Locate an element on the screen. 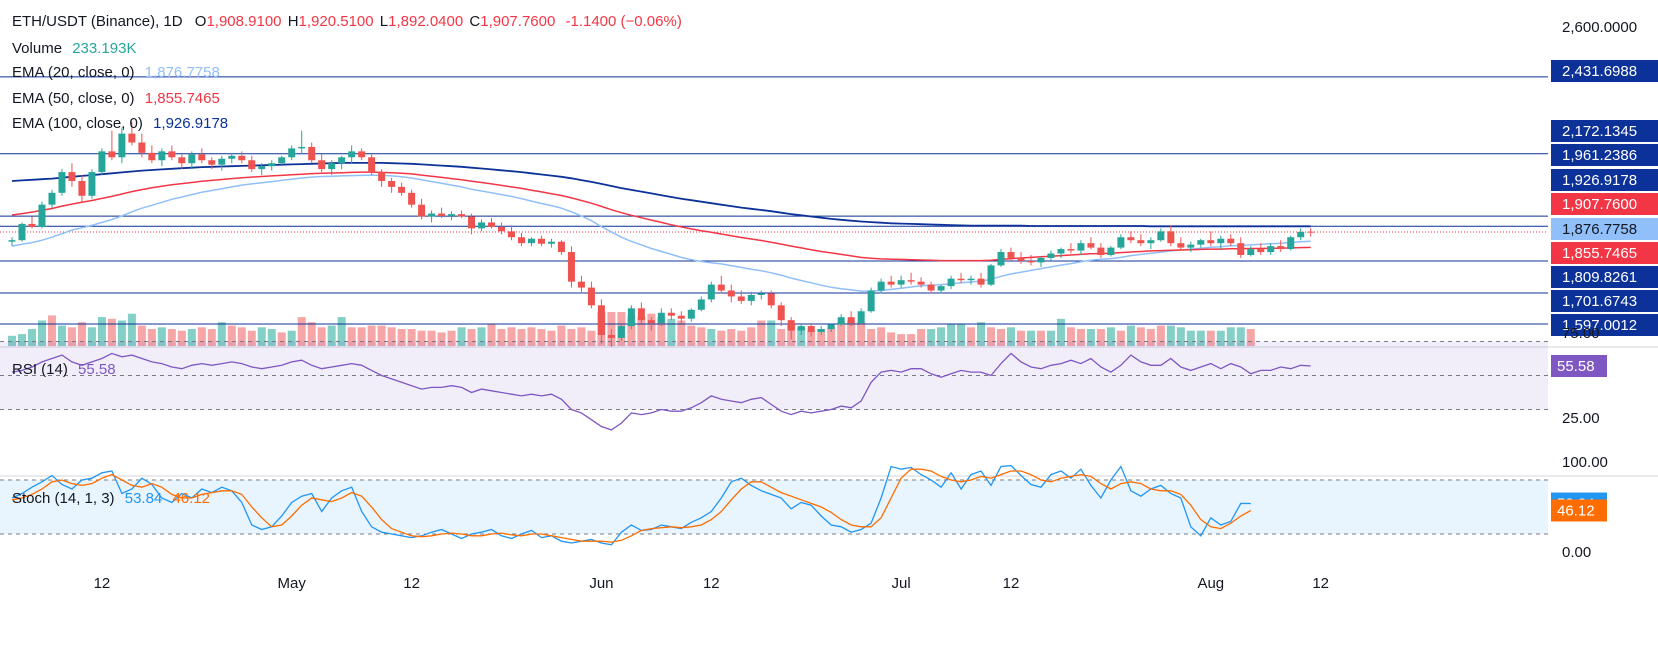 The width and height of the screenshot is (1658, 646). rsi-legend: RSI (14) 55.58 is located at coordinates (65, 369).